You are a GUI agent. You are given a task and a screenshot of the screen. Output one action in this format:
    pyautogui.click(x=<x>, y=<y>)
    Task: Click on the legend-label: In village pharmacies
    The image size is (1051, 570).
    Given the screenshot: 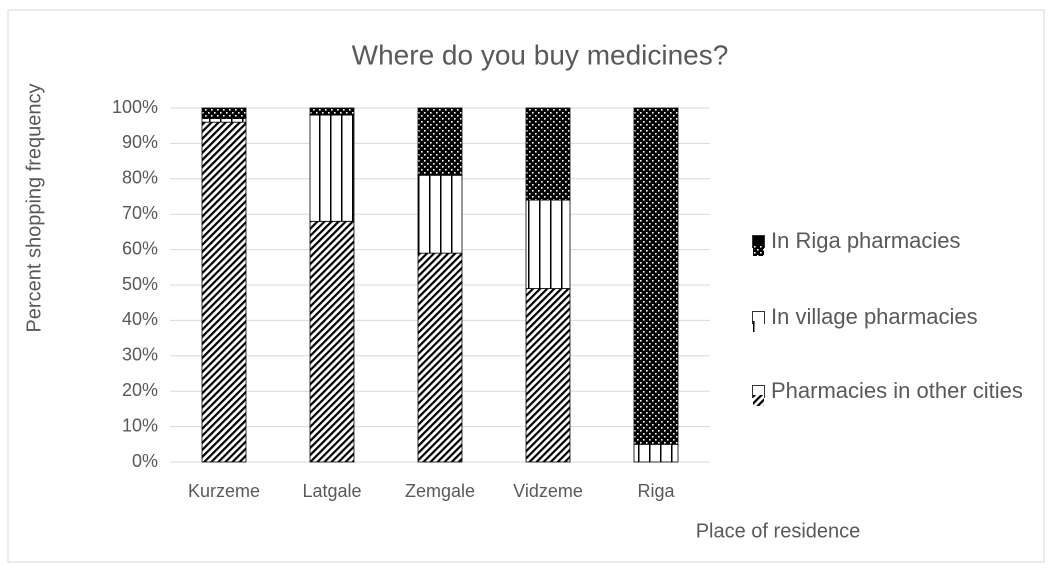 What is the action you would take?
    pyautogui.click(x=874, y=316)
    